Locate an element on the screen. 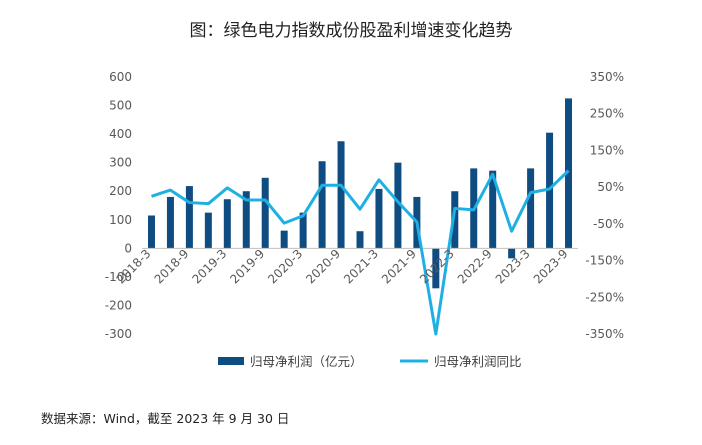 The image size is (702, 445). x-tick-label: 2022-9 is located at coordinates (475, 267).